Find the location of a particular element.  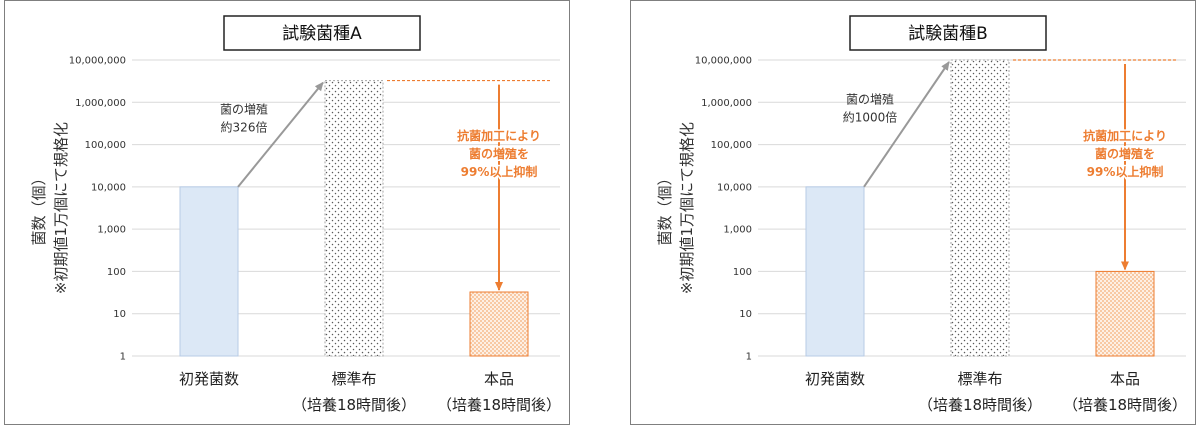

chart-title: 試験菌種A is located at coordinates (322, 34).